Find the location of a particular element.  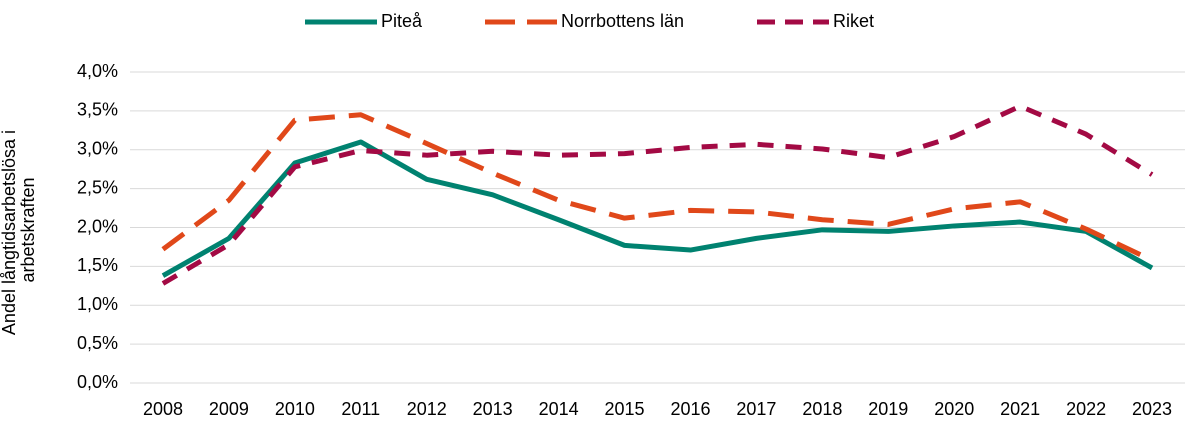

y-tick-label: 0,0% is located at coordinates (97, 382).